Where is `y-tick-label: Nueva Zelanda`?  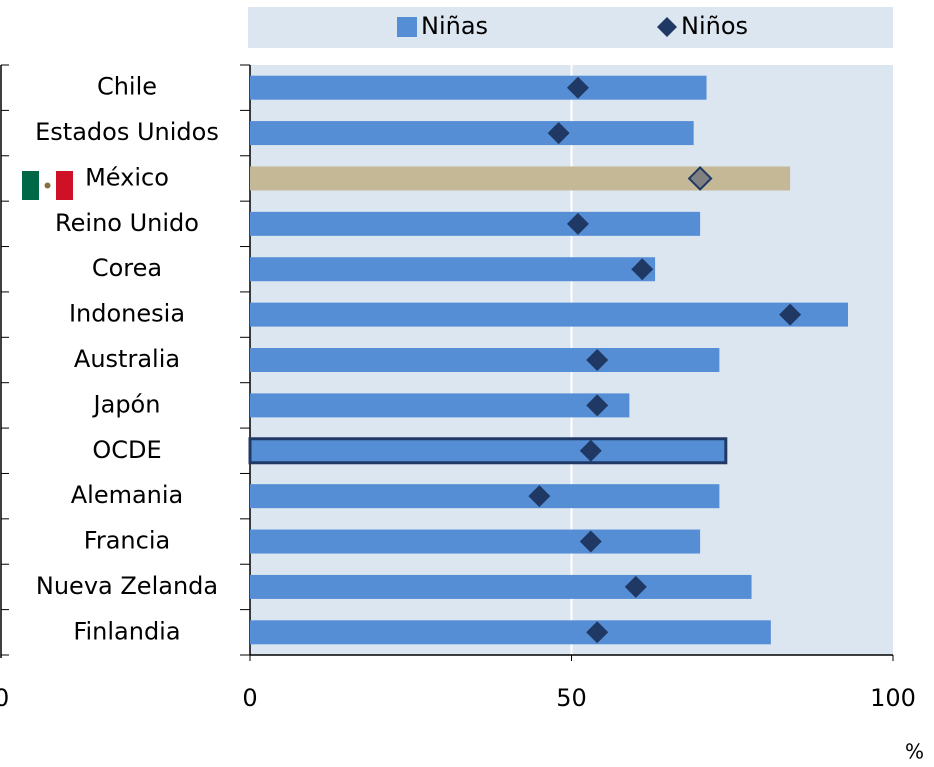
y-tick-label: Nueva Zelanda is located at coordinates (127, 586).